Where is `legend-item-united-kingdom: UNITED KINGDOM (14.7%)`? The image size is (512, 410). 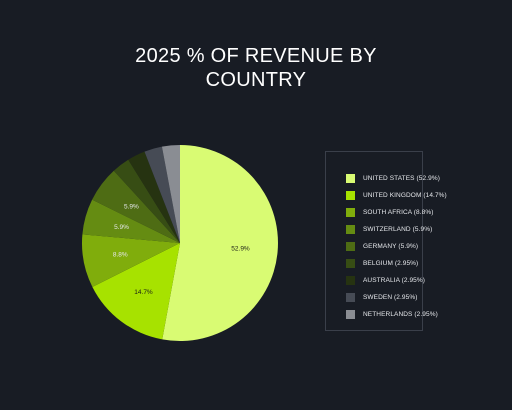 legend-item-united-kingdom: UNITED KINGDOM (14.7%) is located at coordinates (396, 195).